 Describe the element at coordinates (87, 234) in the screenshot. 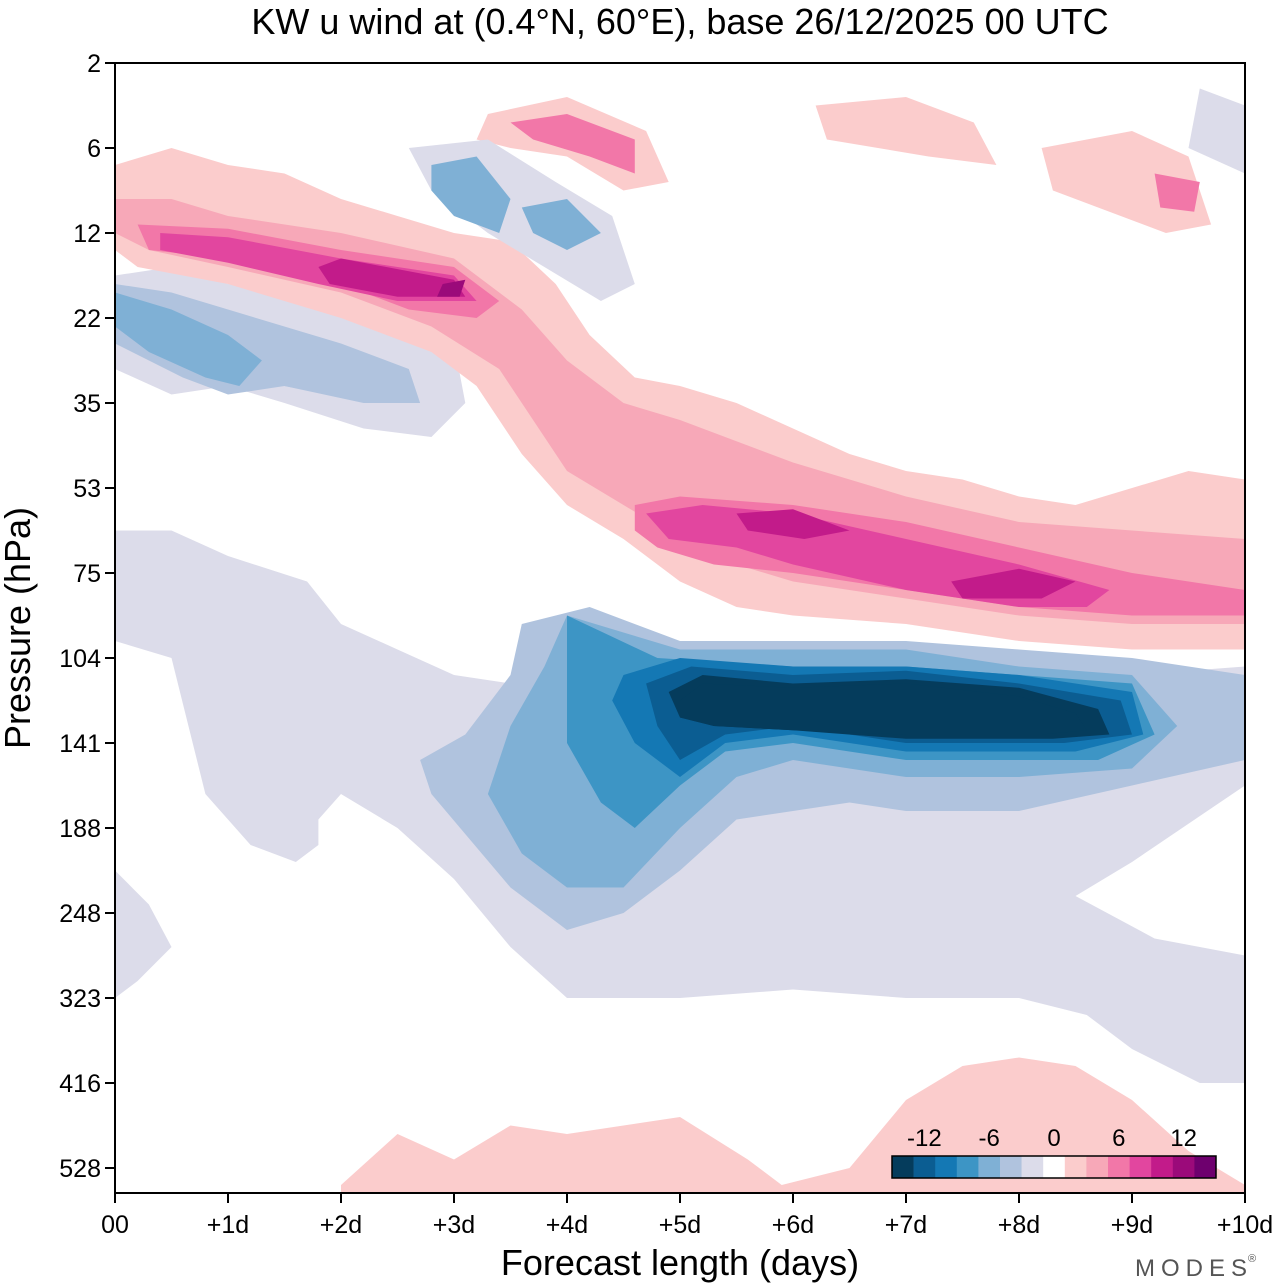

I see `y-tick-label-12: 12` at that location.